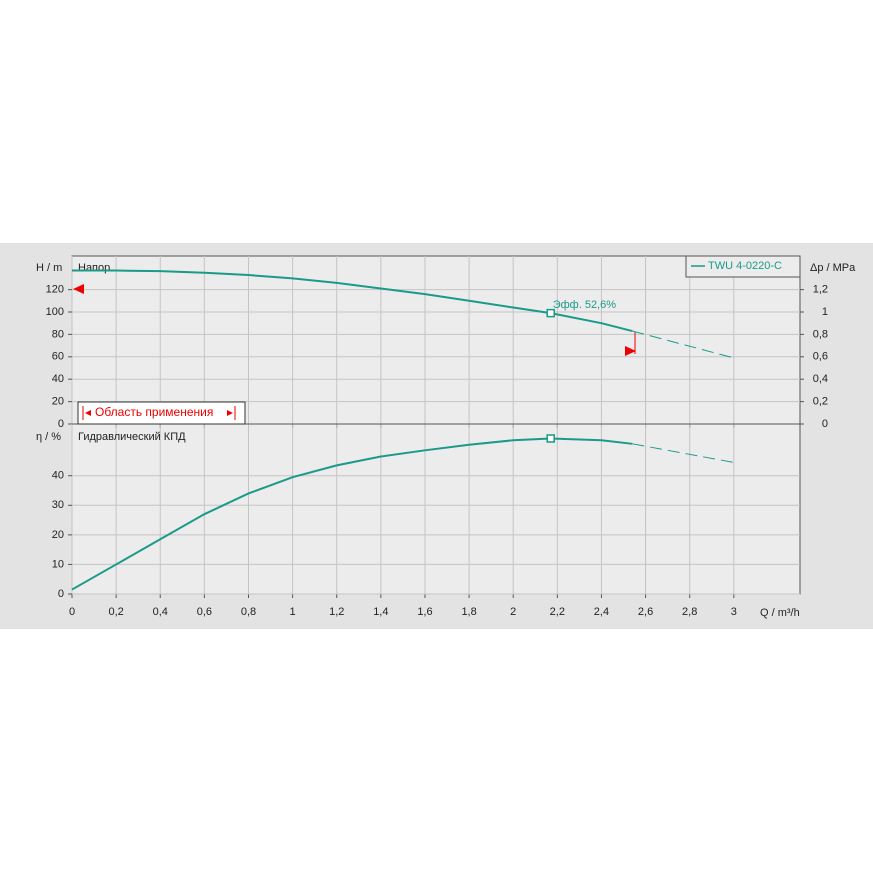 This screenshot has width=873, height=878. Describe the element at coordinates (204, 612) in the screenshot. I see `x-tick-label: 0,6` at that location.